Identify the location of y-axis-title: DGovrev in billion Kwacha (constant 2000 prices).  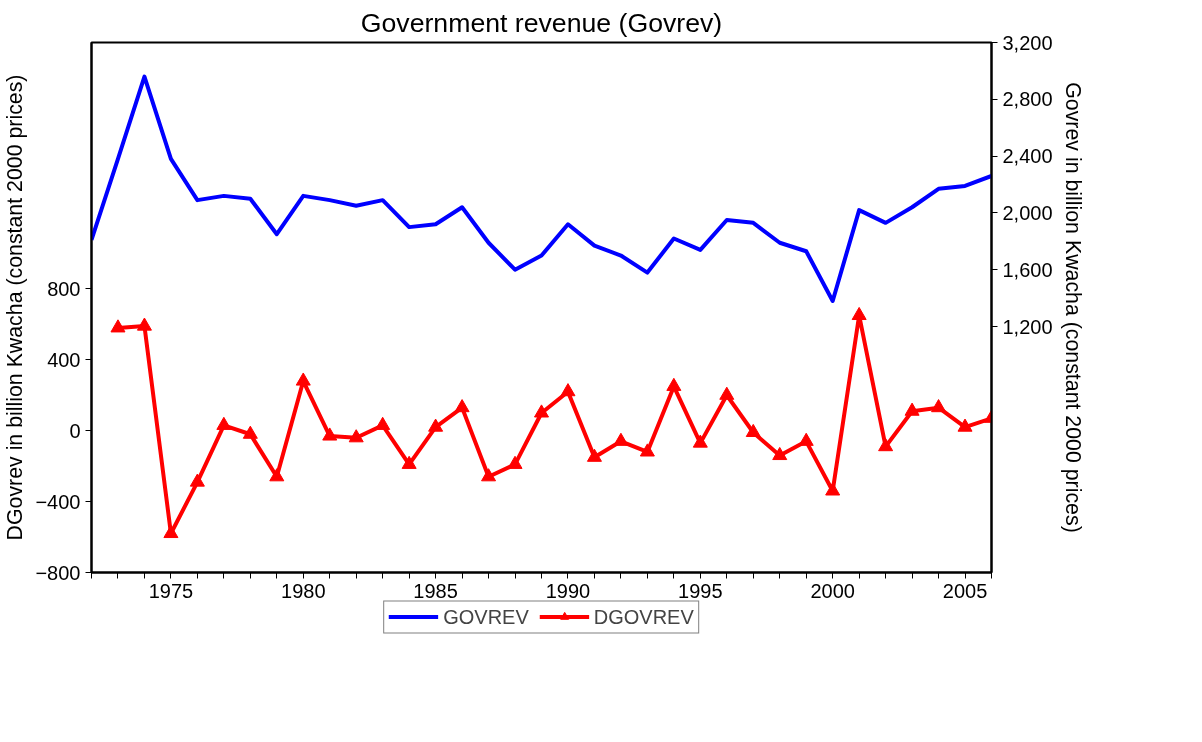
(15, 307).